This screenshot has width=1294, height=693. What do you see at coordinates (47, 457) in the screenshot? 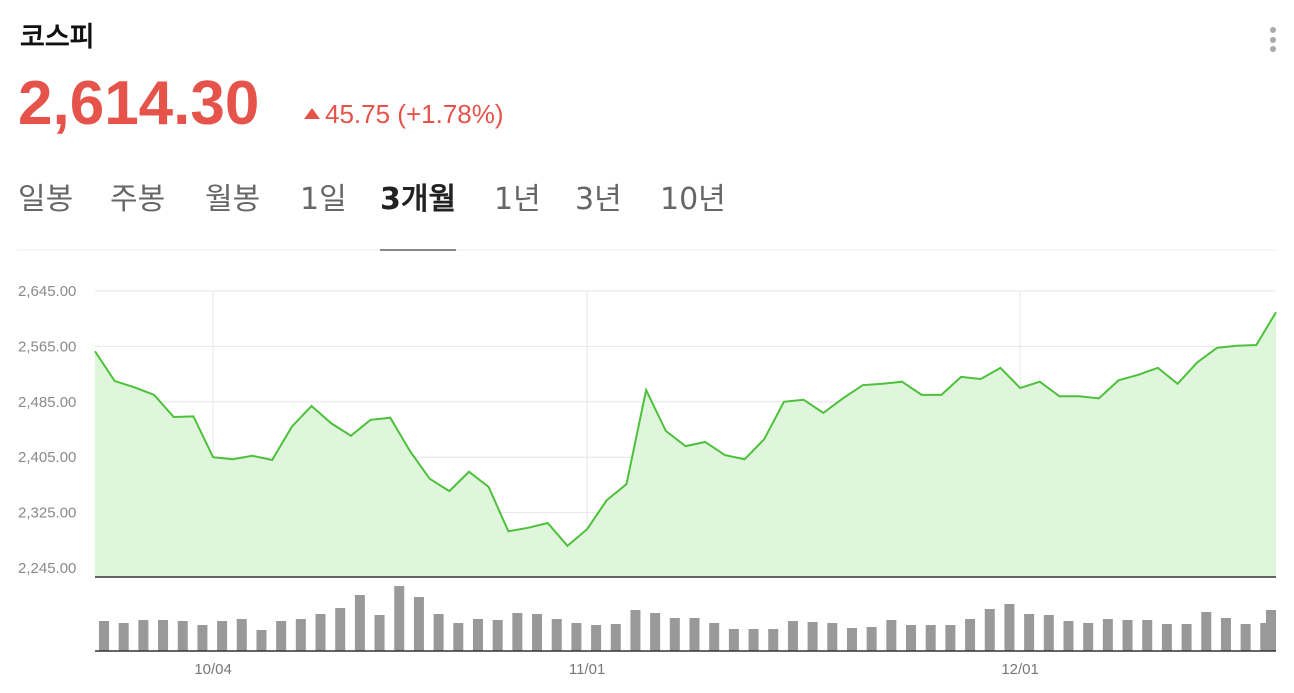
I see `y-tick-label: 2,405.00` at bounding box center [47, 457].